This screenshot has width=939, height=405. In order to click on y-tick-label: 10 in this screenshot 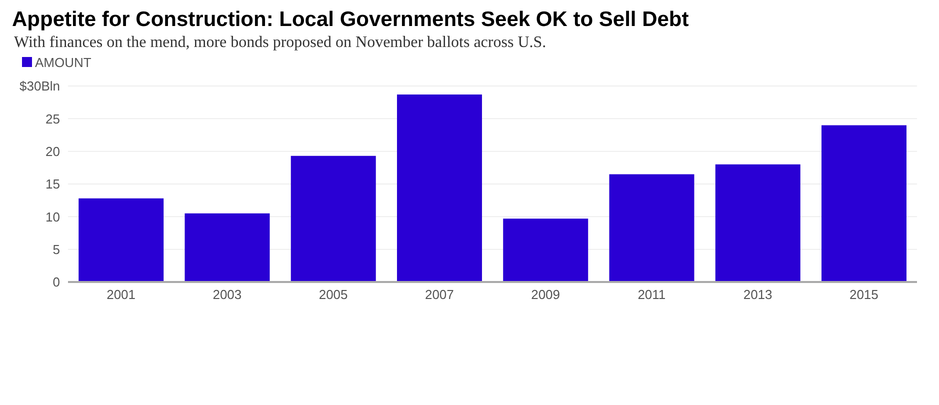, I will do `click(53, 216)`.